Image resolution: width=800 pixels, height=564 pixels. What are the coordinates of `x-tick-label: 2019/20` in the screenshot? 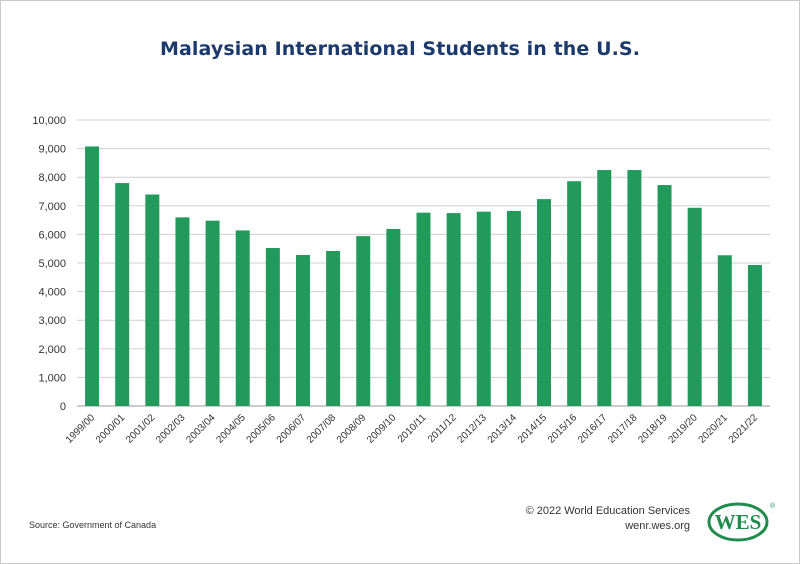 It's located at (683, 429).